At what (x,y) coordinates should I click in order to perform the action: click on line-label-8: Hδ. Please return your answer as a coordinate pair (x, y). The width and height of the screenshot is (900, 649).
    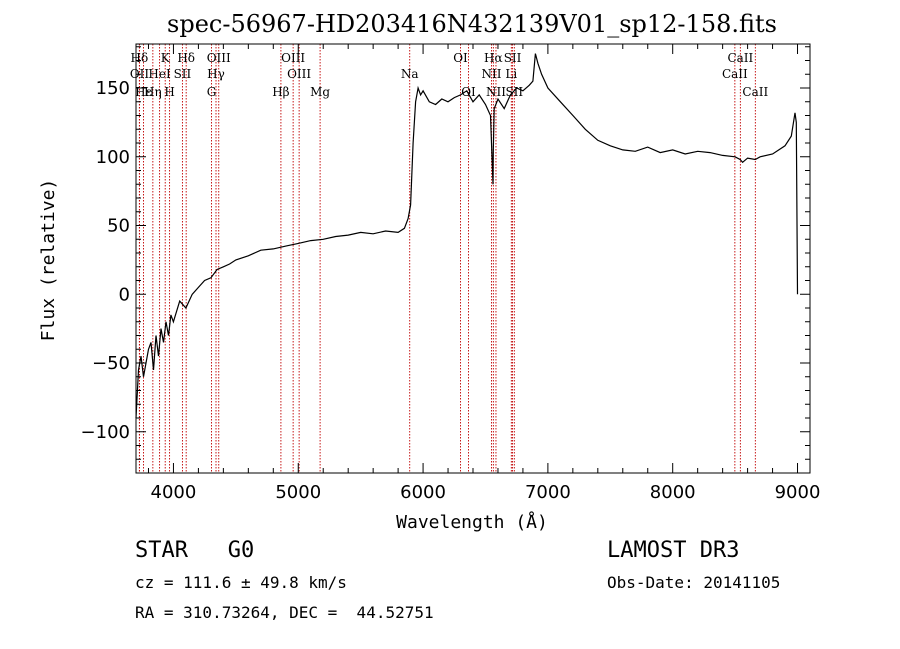
    Looking at the image, I should click on (186, 58).